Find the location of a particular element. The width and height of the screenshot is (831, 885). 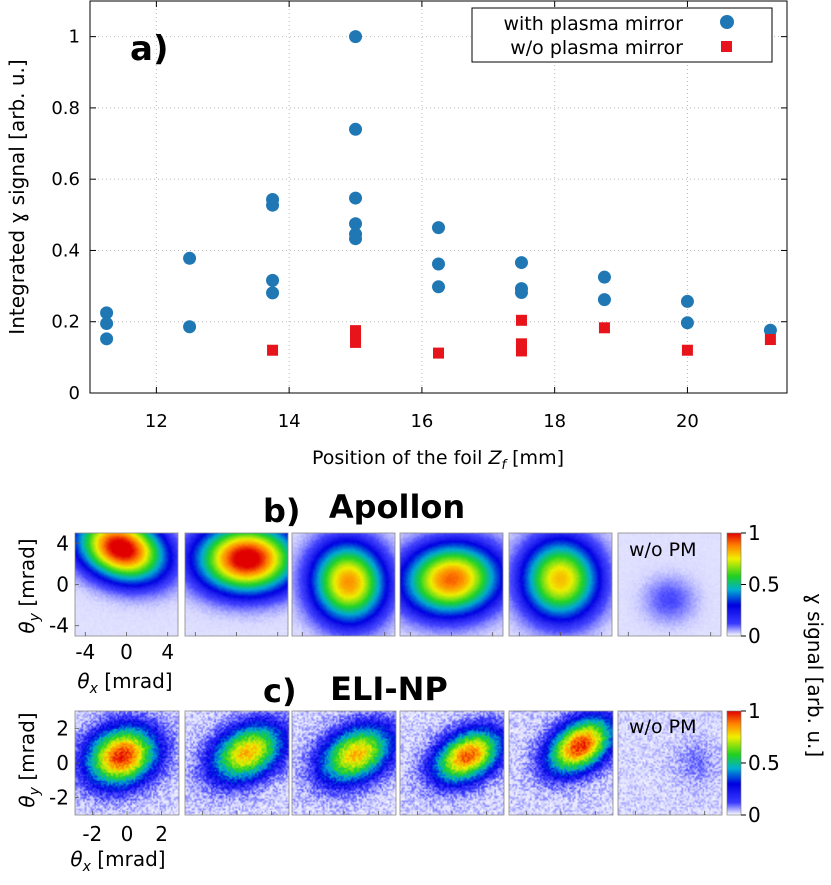

y-tick-label: 2 is located at coordinates (62, 728).